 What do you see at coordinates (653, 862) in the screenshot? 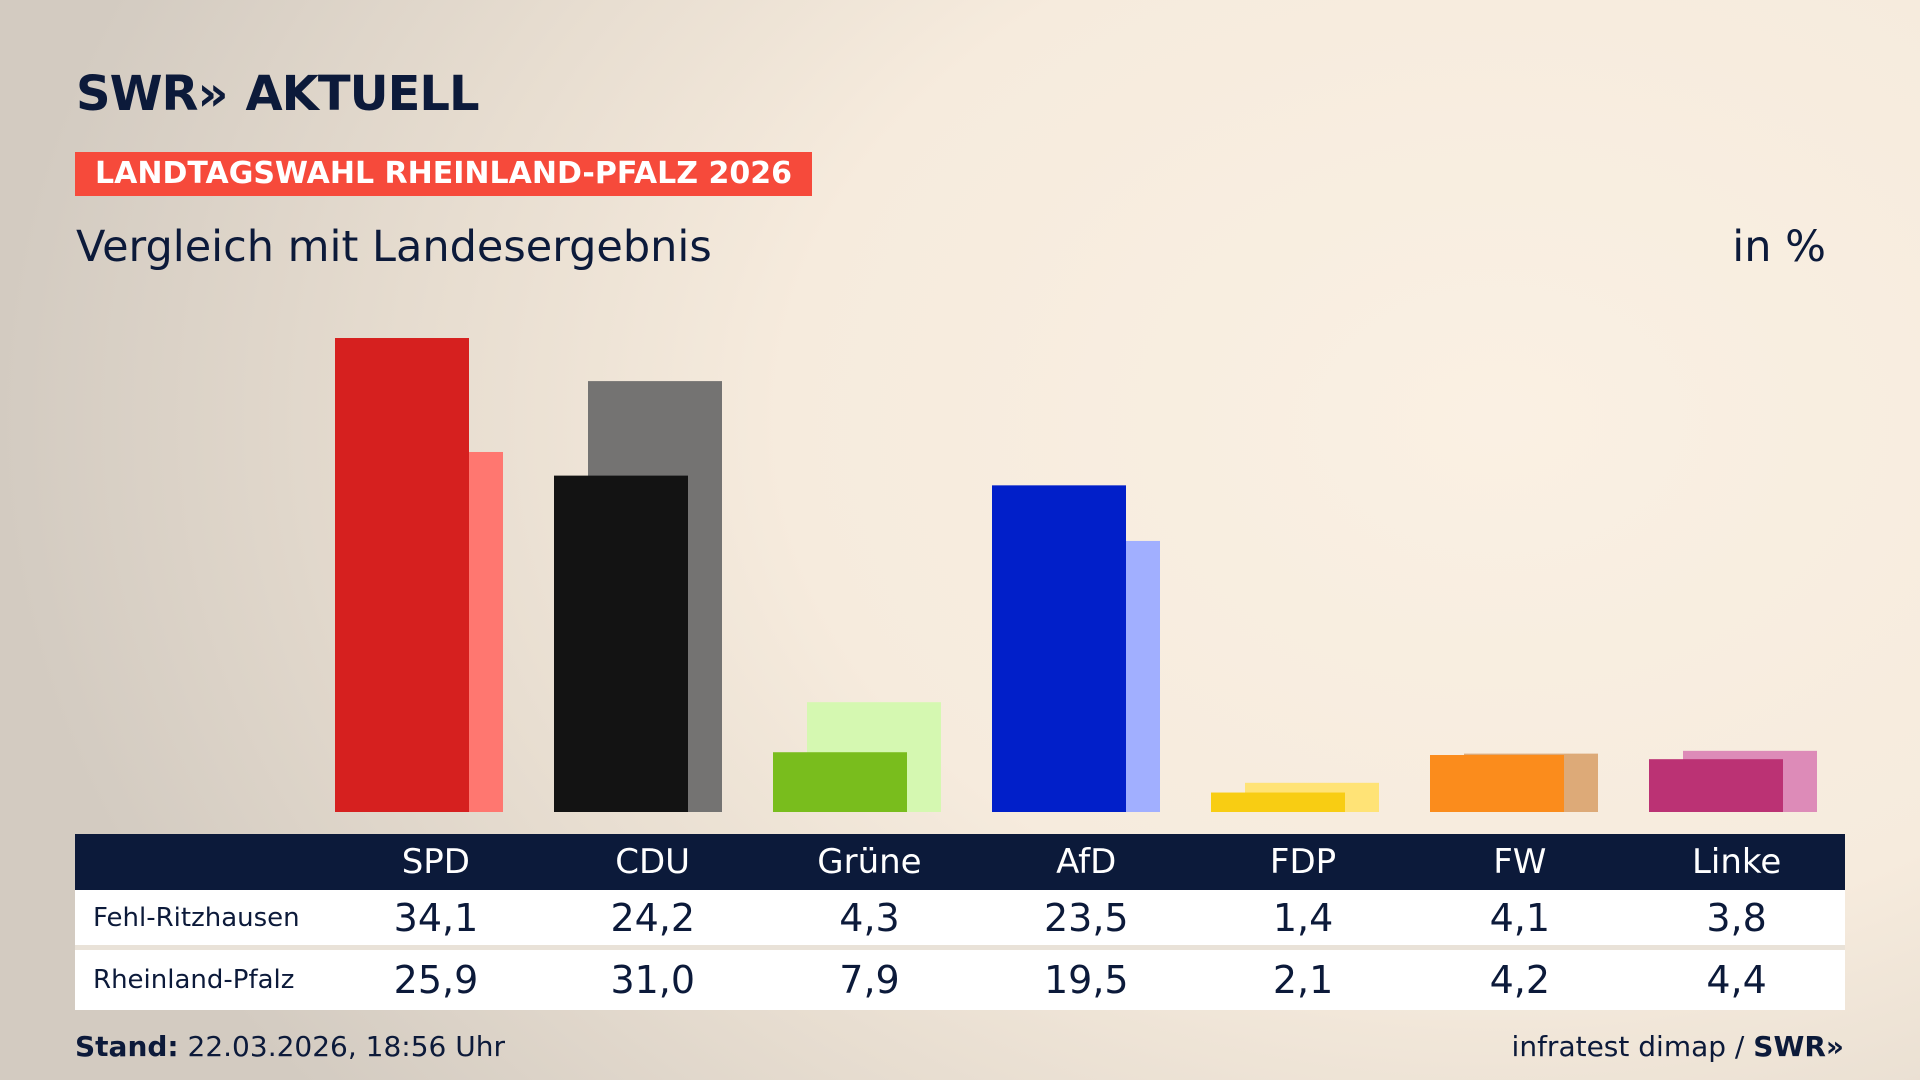
I see `header-cdu: CDU` at bounding box center [653, 862].